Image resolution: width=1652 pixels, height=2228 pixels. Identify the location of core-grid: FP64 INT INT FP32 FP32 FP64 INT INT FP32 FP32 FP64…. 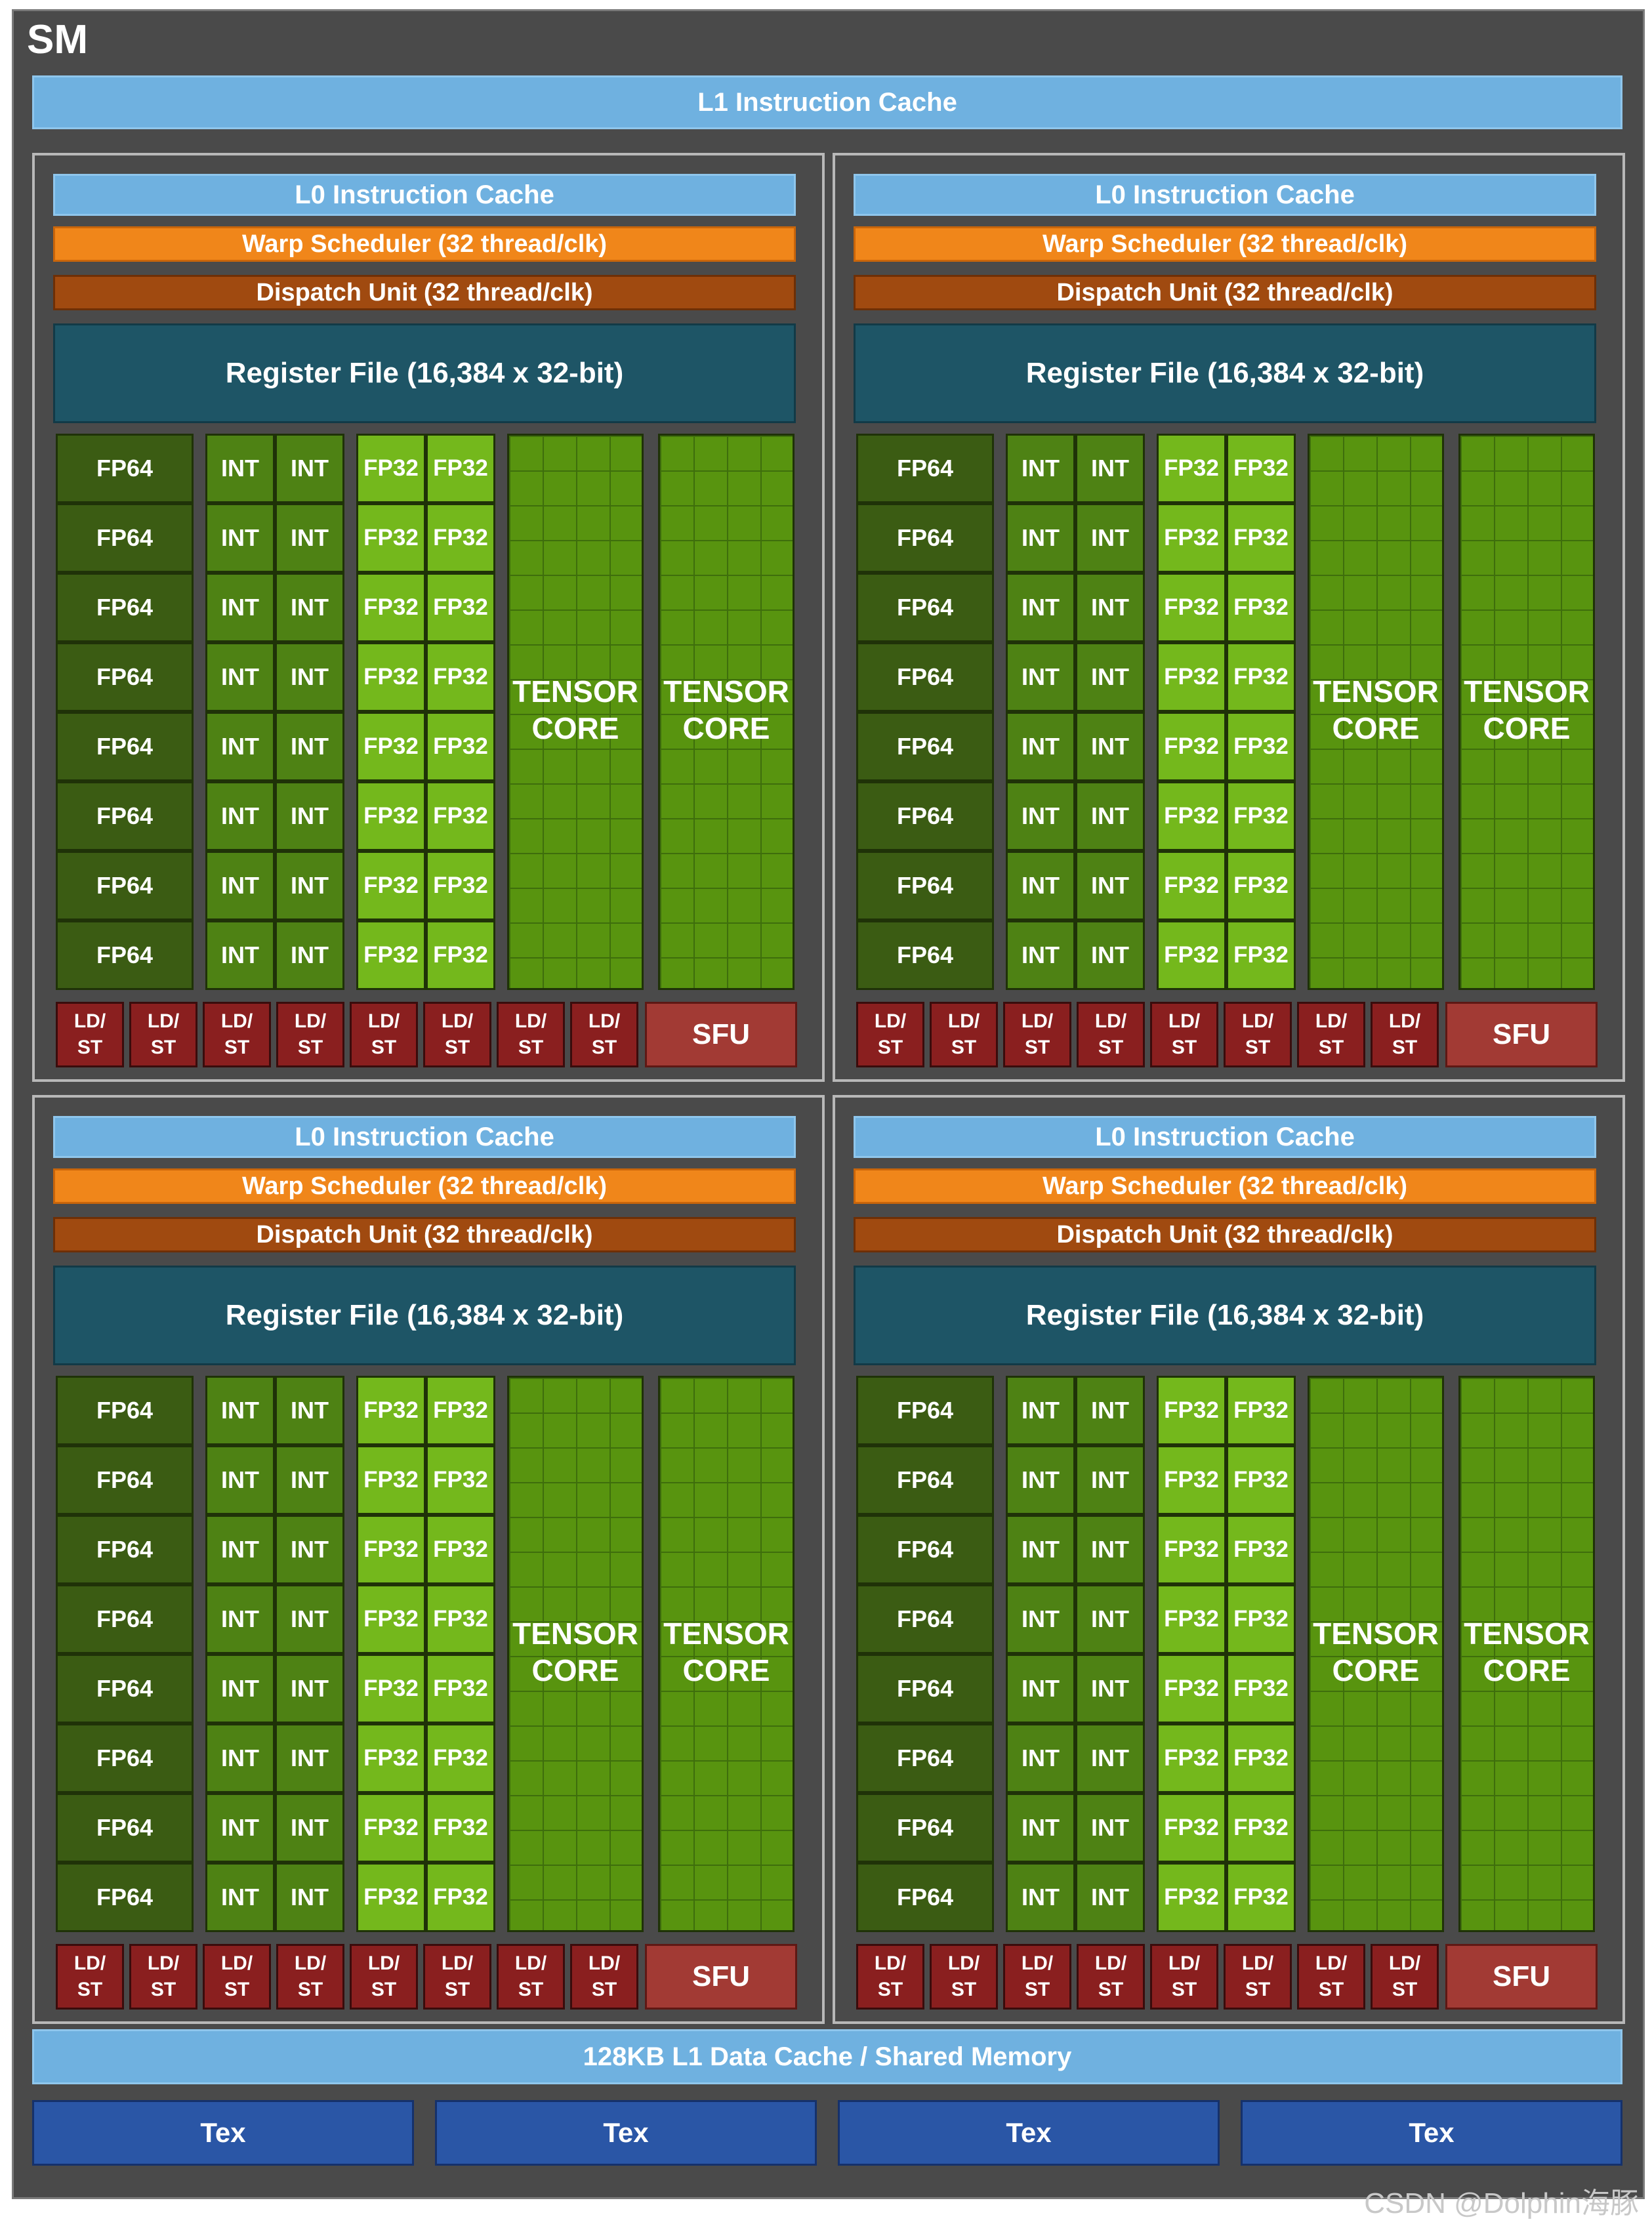
(1227, 712).